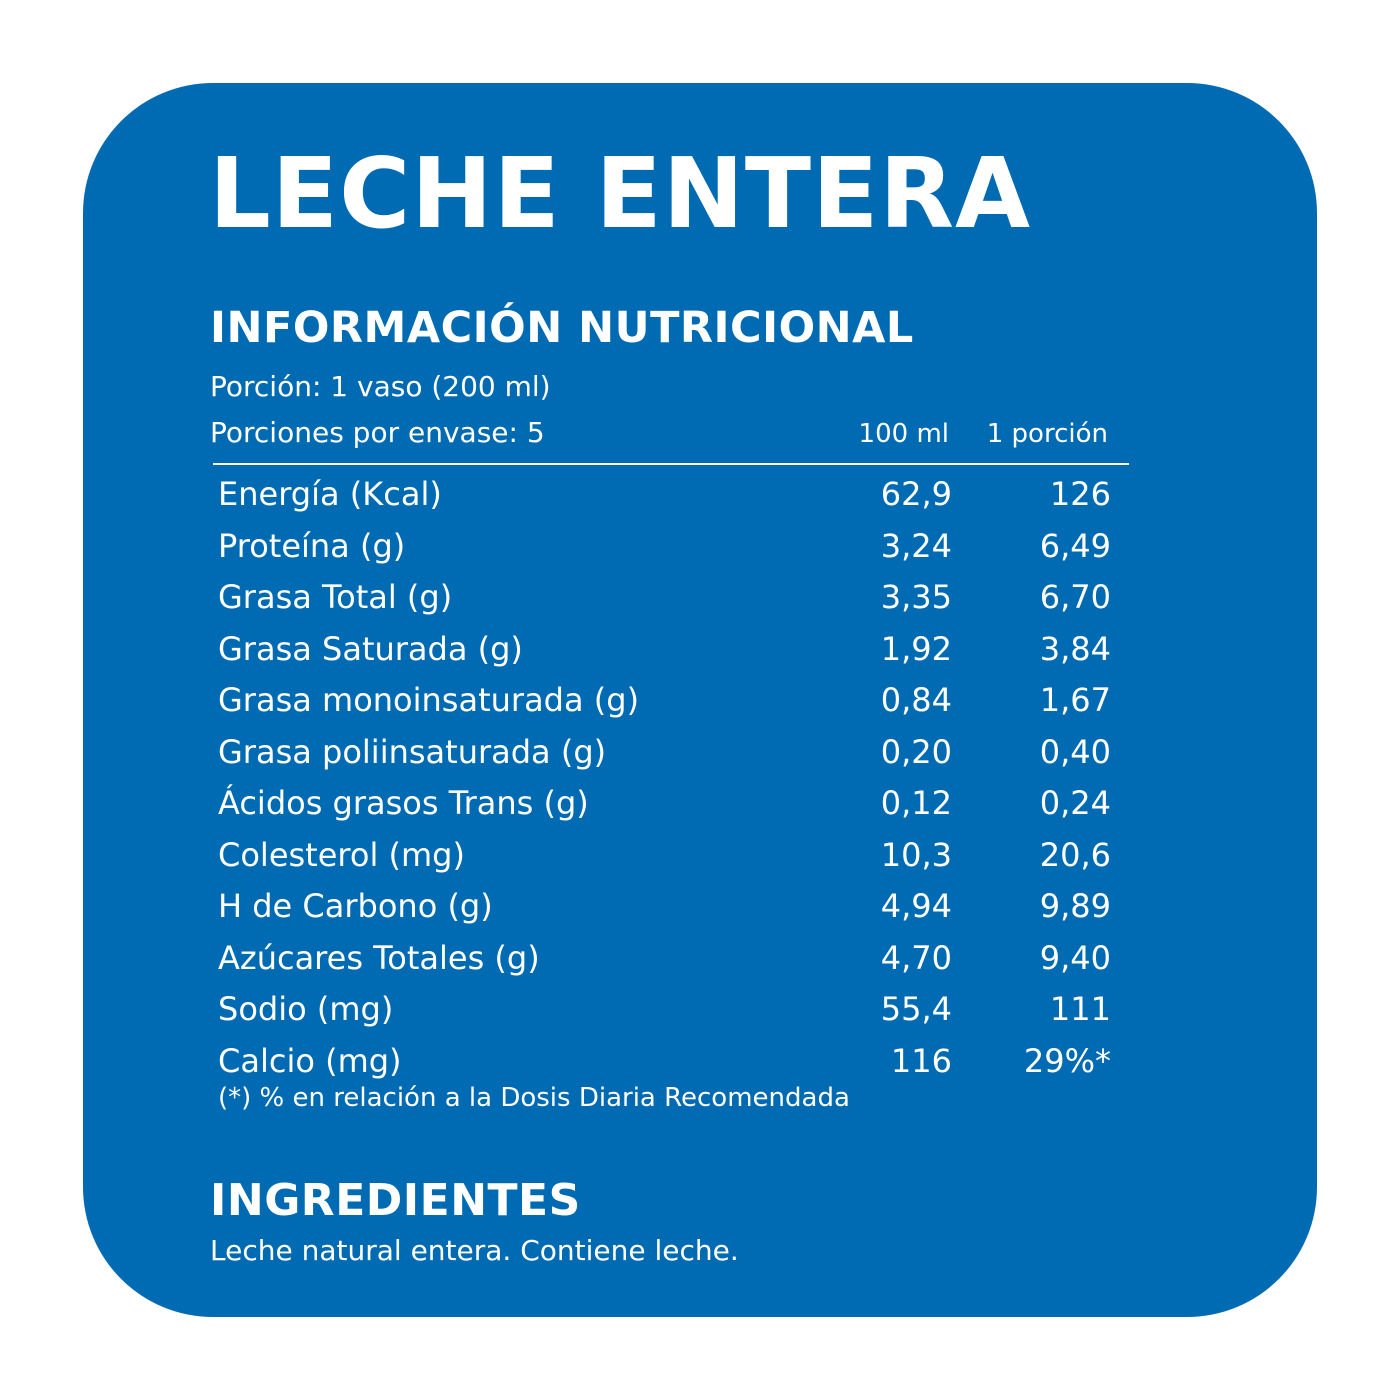 Image resolution: width=1400 pixels, height=1400 pixels. I want to click on table-row: Colesterol (mg) 10,3 20,6, so click(668, 856).